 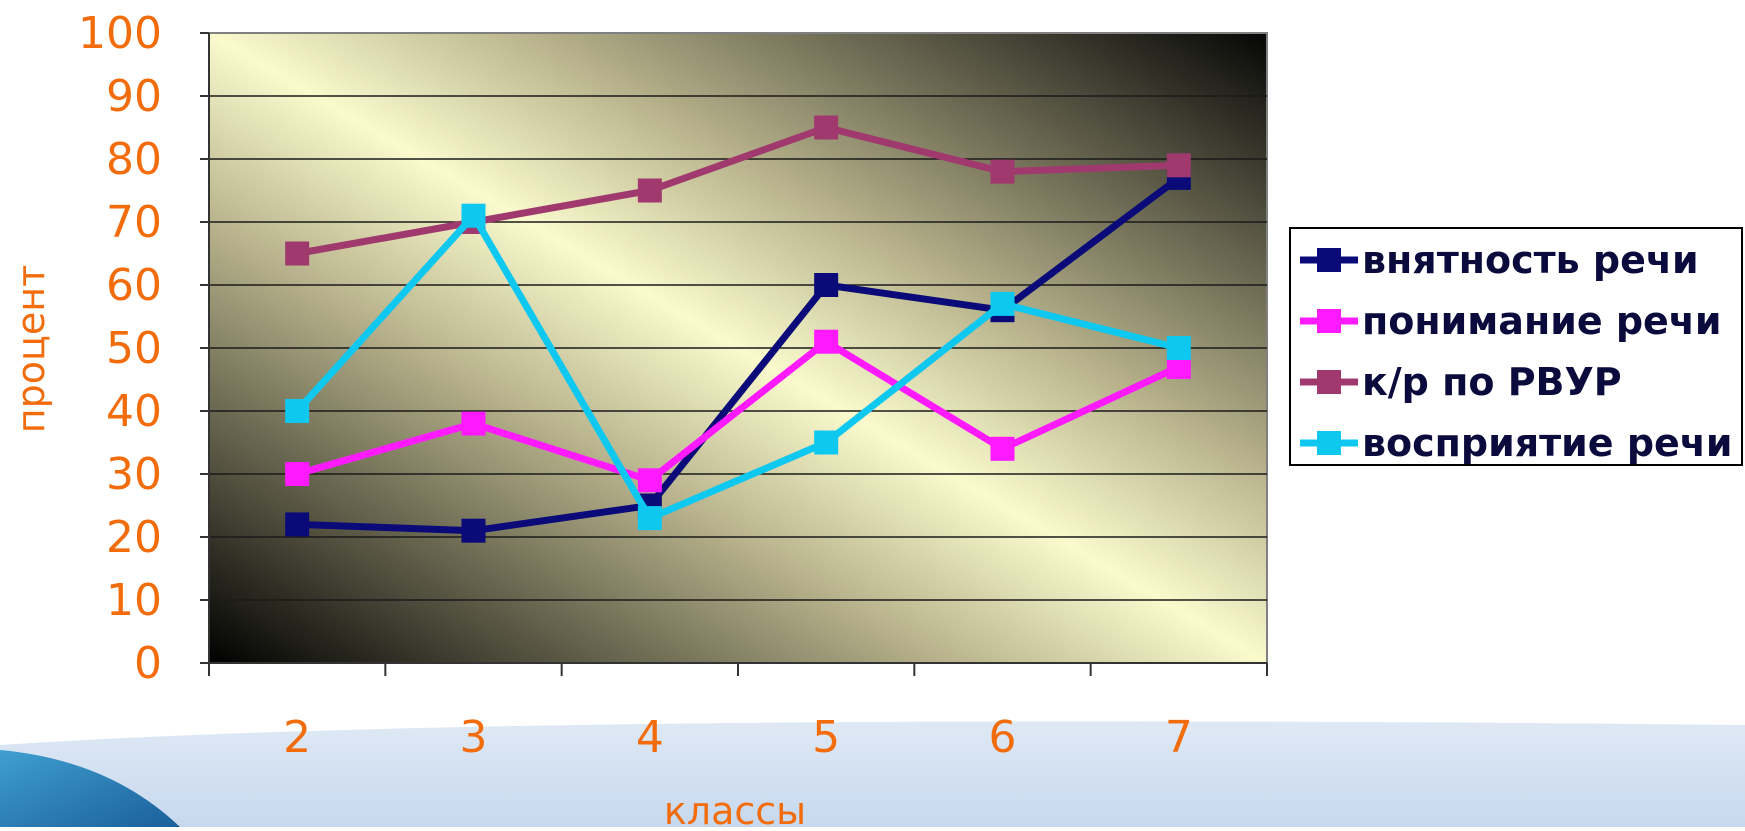 What do you see at coordinates (134, 222) in the screenshot?
I see `y-tick-label: 70` at bounding box center [134, 222].